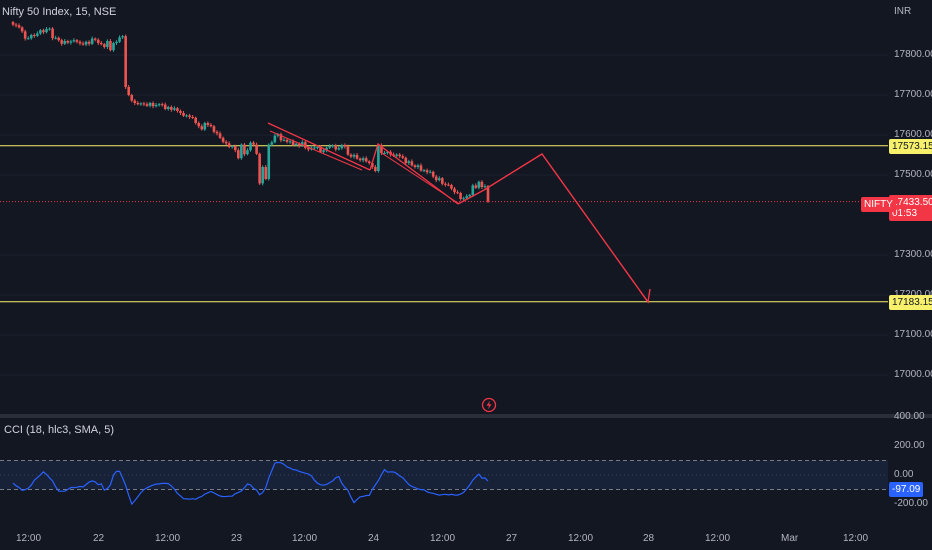 The height and width of the screenshot is (550, 932). Describe the element at coordinates (913, 374) in the screenshot. I see `price-tick-label: 17000.00` at that location.